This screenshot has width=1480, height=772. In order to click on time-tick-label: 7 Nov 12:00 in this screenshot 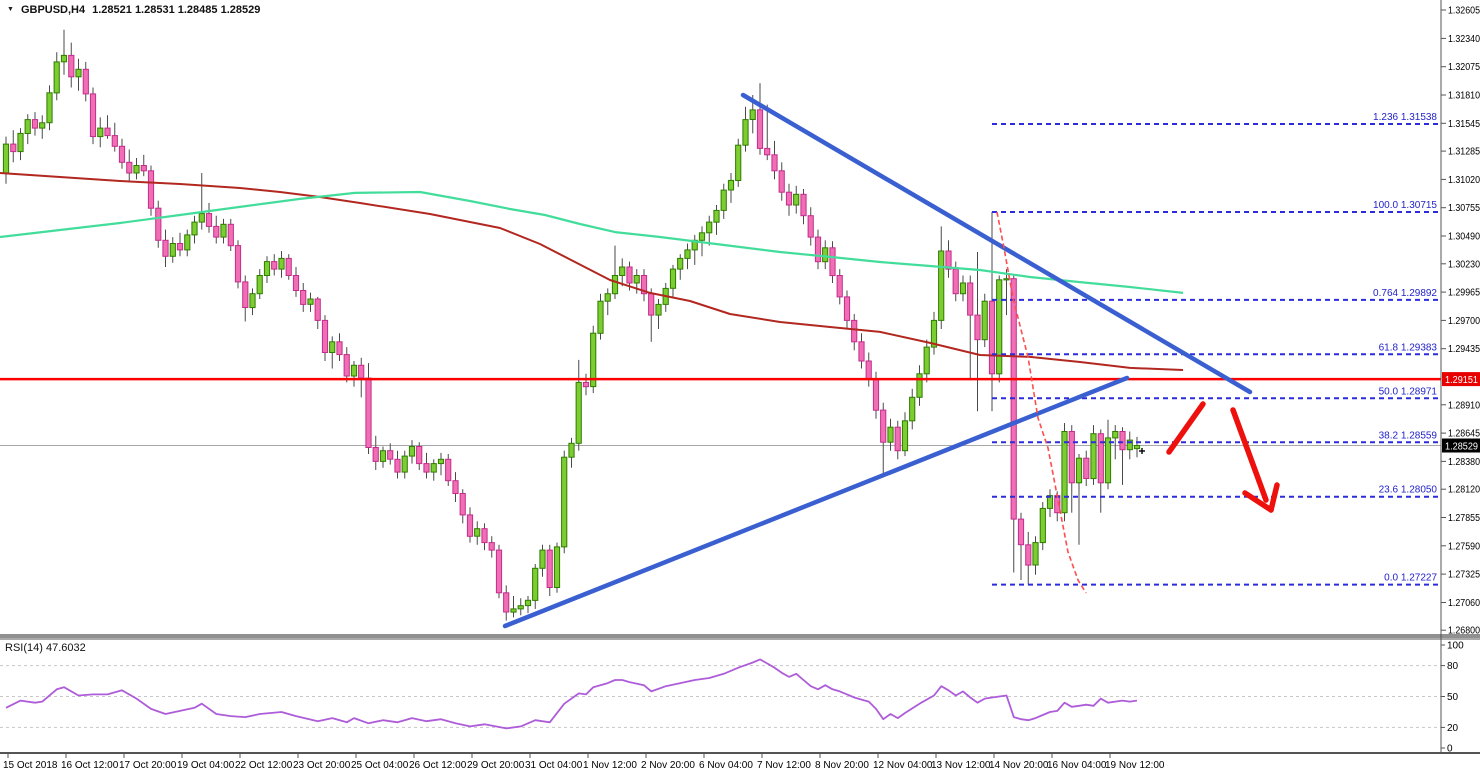, I will do `click(784, 765)`.